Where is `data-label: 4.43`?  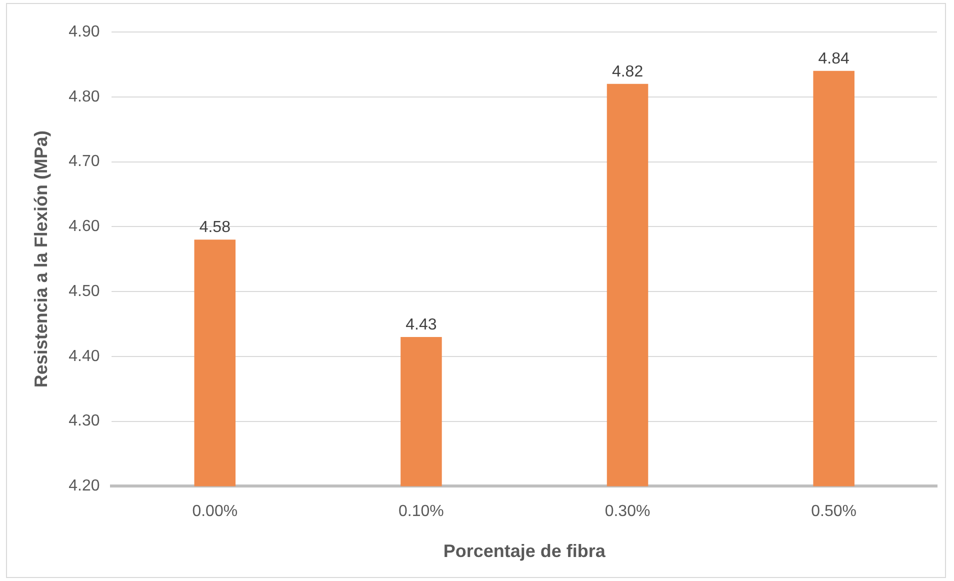 data-label: 4.43 is located at coordinates (421, 325).